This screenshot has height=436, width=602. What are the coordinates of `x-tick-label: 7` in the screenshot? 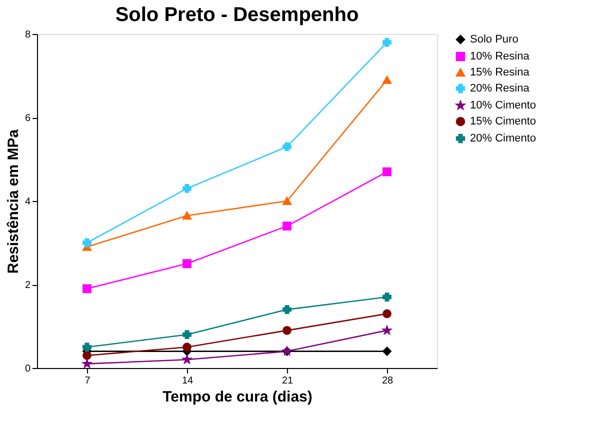 It's located at (87, 381).